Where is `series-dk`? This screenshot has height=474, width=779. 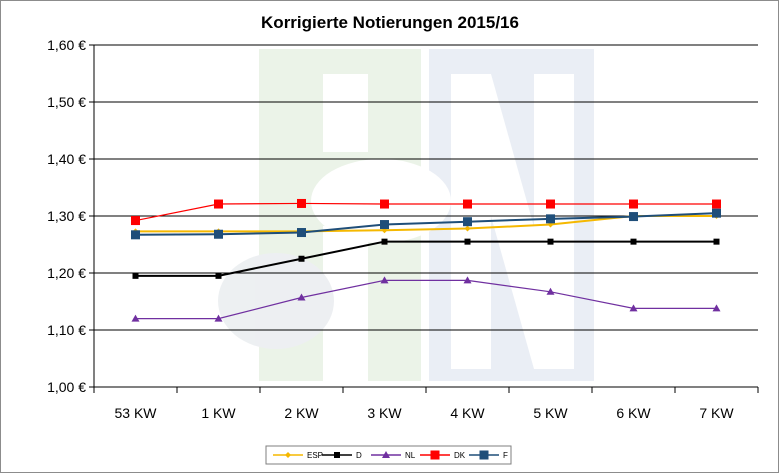 series-dk is located at coordinates (426, 212).